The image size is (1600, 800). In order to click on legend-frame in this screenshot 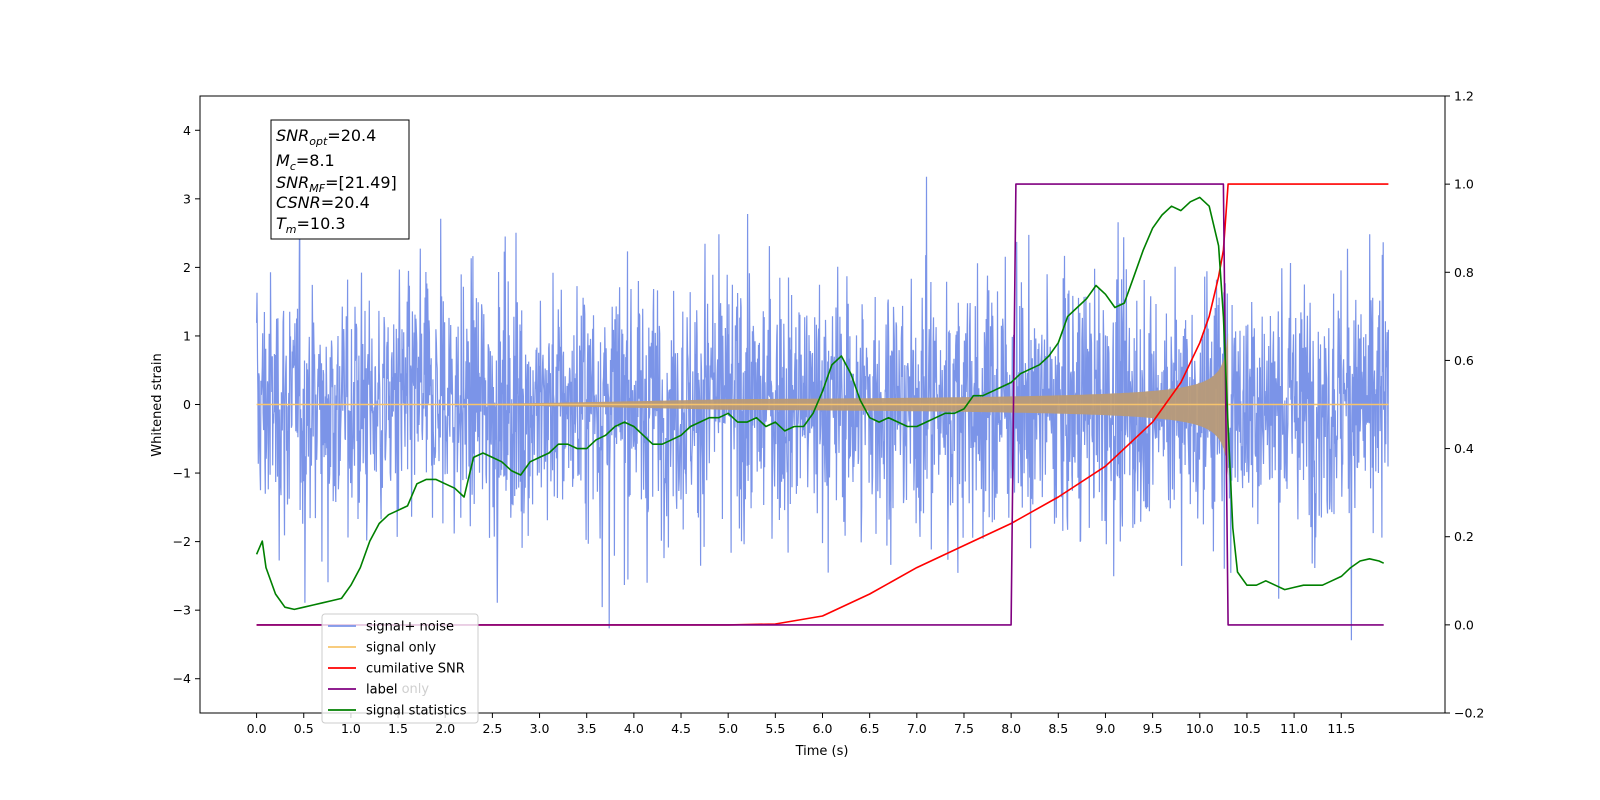, I will do `click(400, 668)`.